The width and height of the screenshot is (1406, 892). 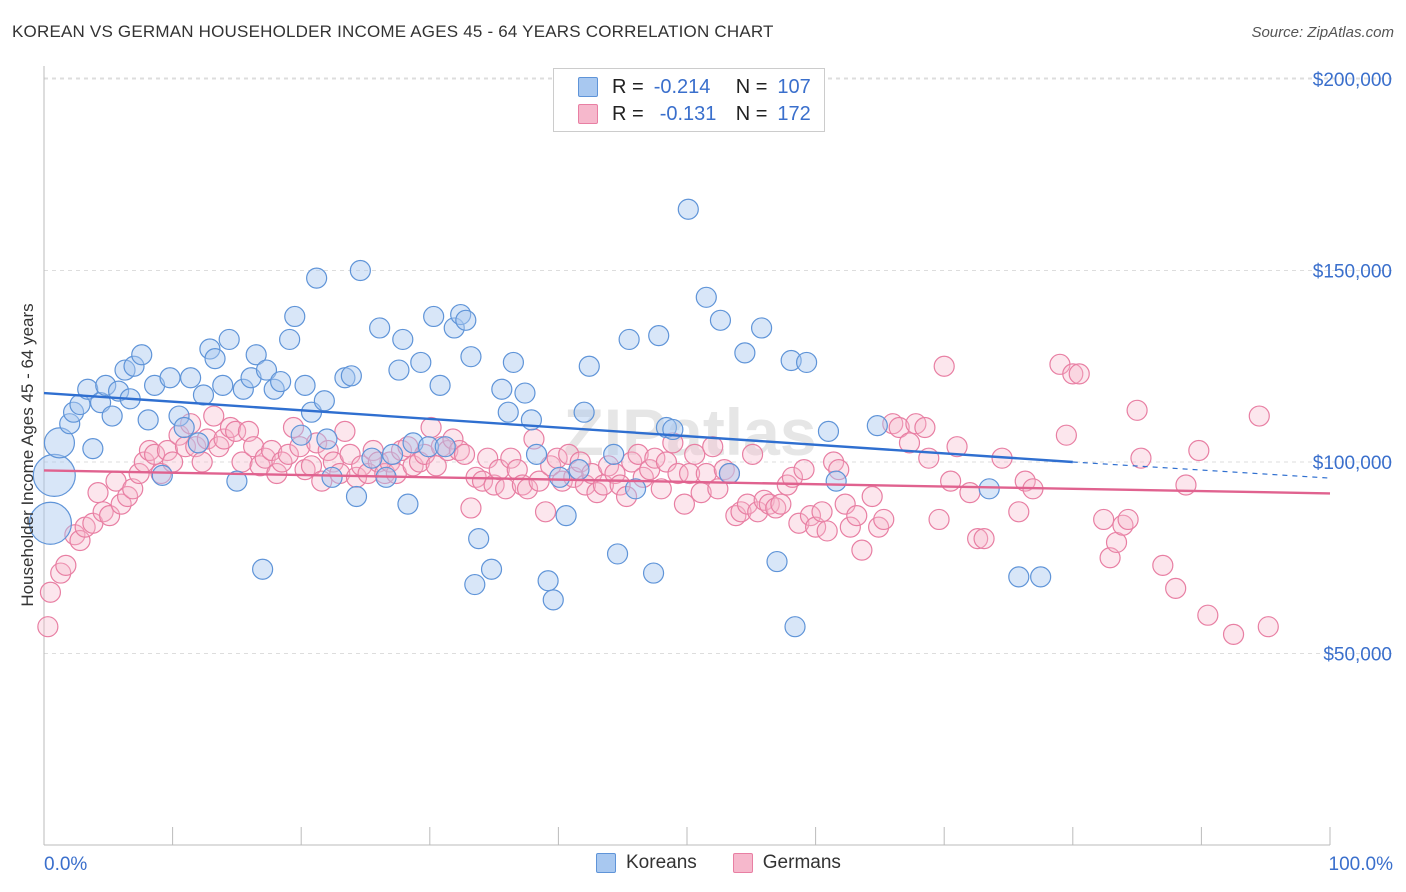 What do you see at coordinates (646, 863) in the screenshot?
I see `series-legend-koreans: Koreans` at bounding box center [646, 863].